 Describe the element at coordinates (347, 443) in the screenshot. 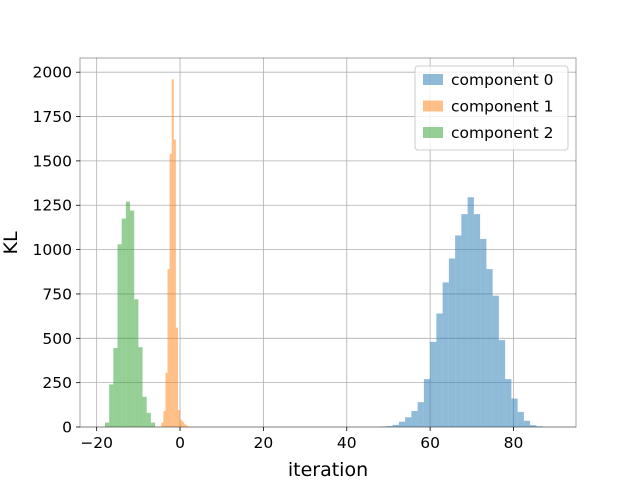

I see `x-tick-label: 40` at that location.